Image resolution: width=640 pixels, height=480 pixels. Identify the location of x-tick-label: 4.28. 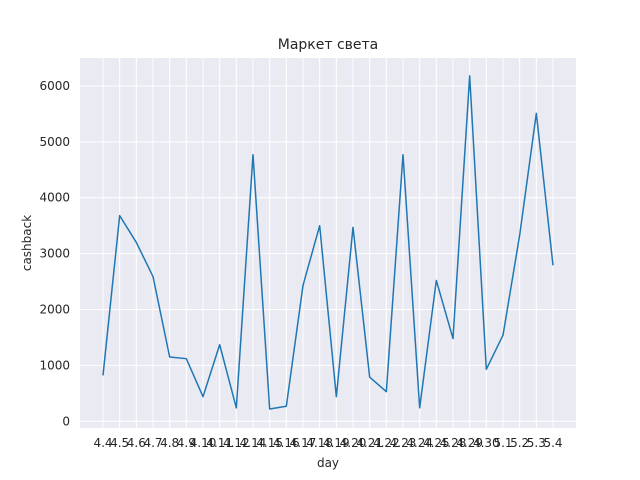
(453, 443).